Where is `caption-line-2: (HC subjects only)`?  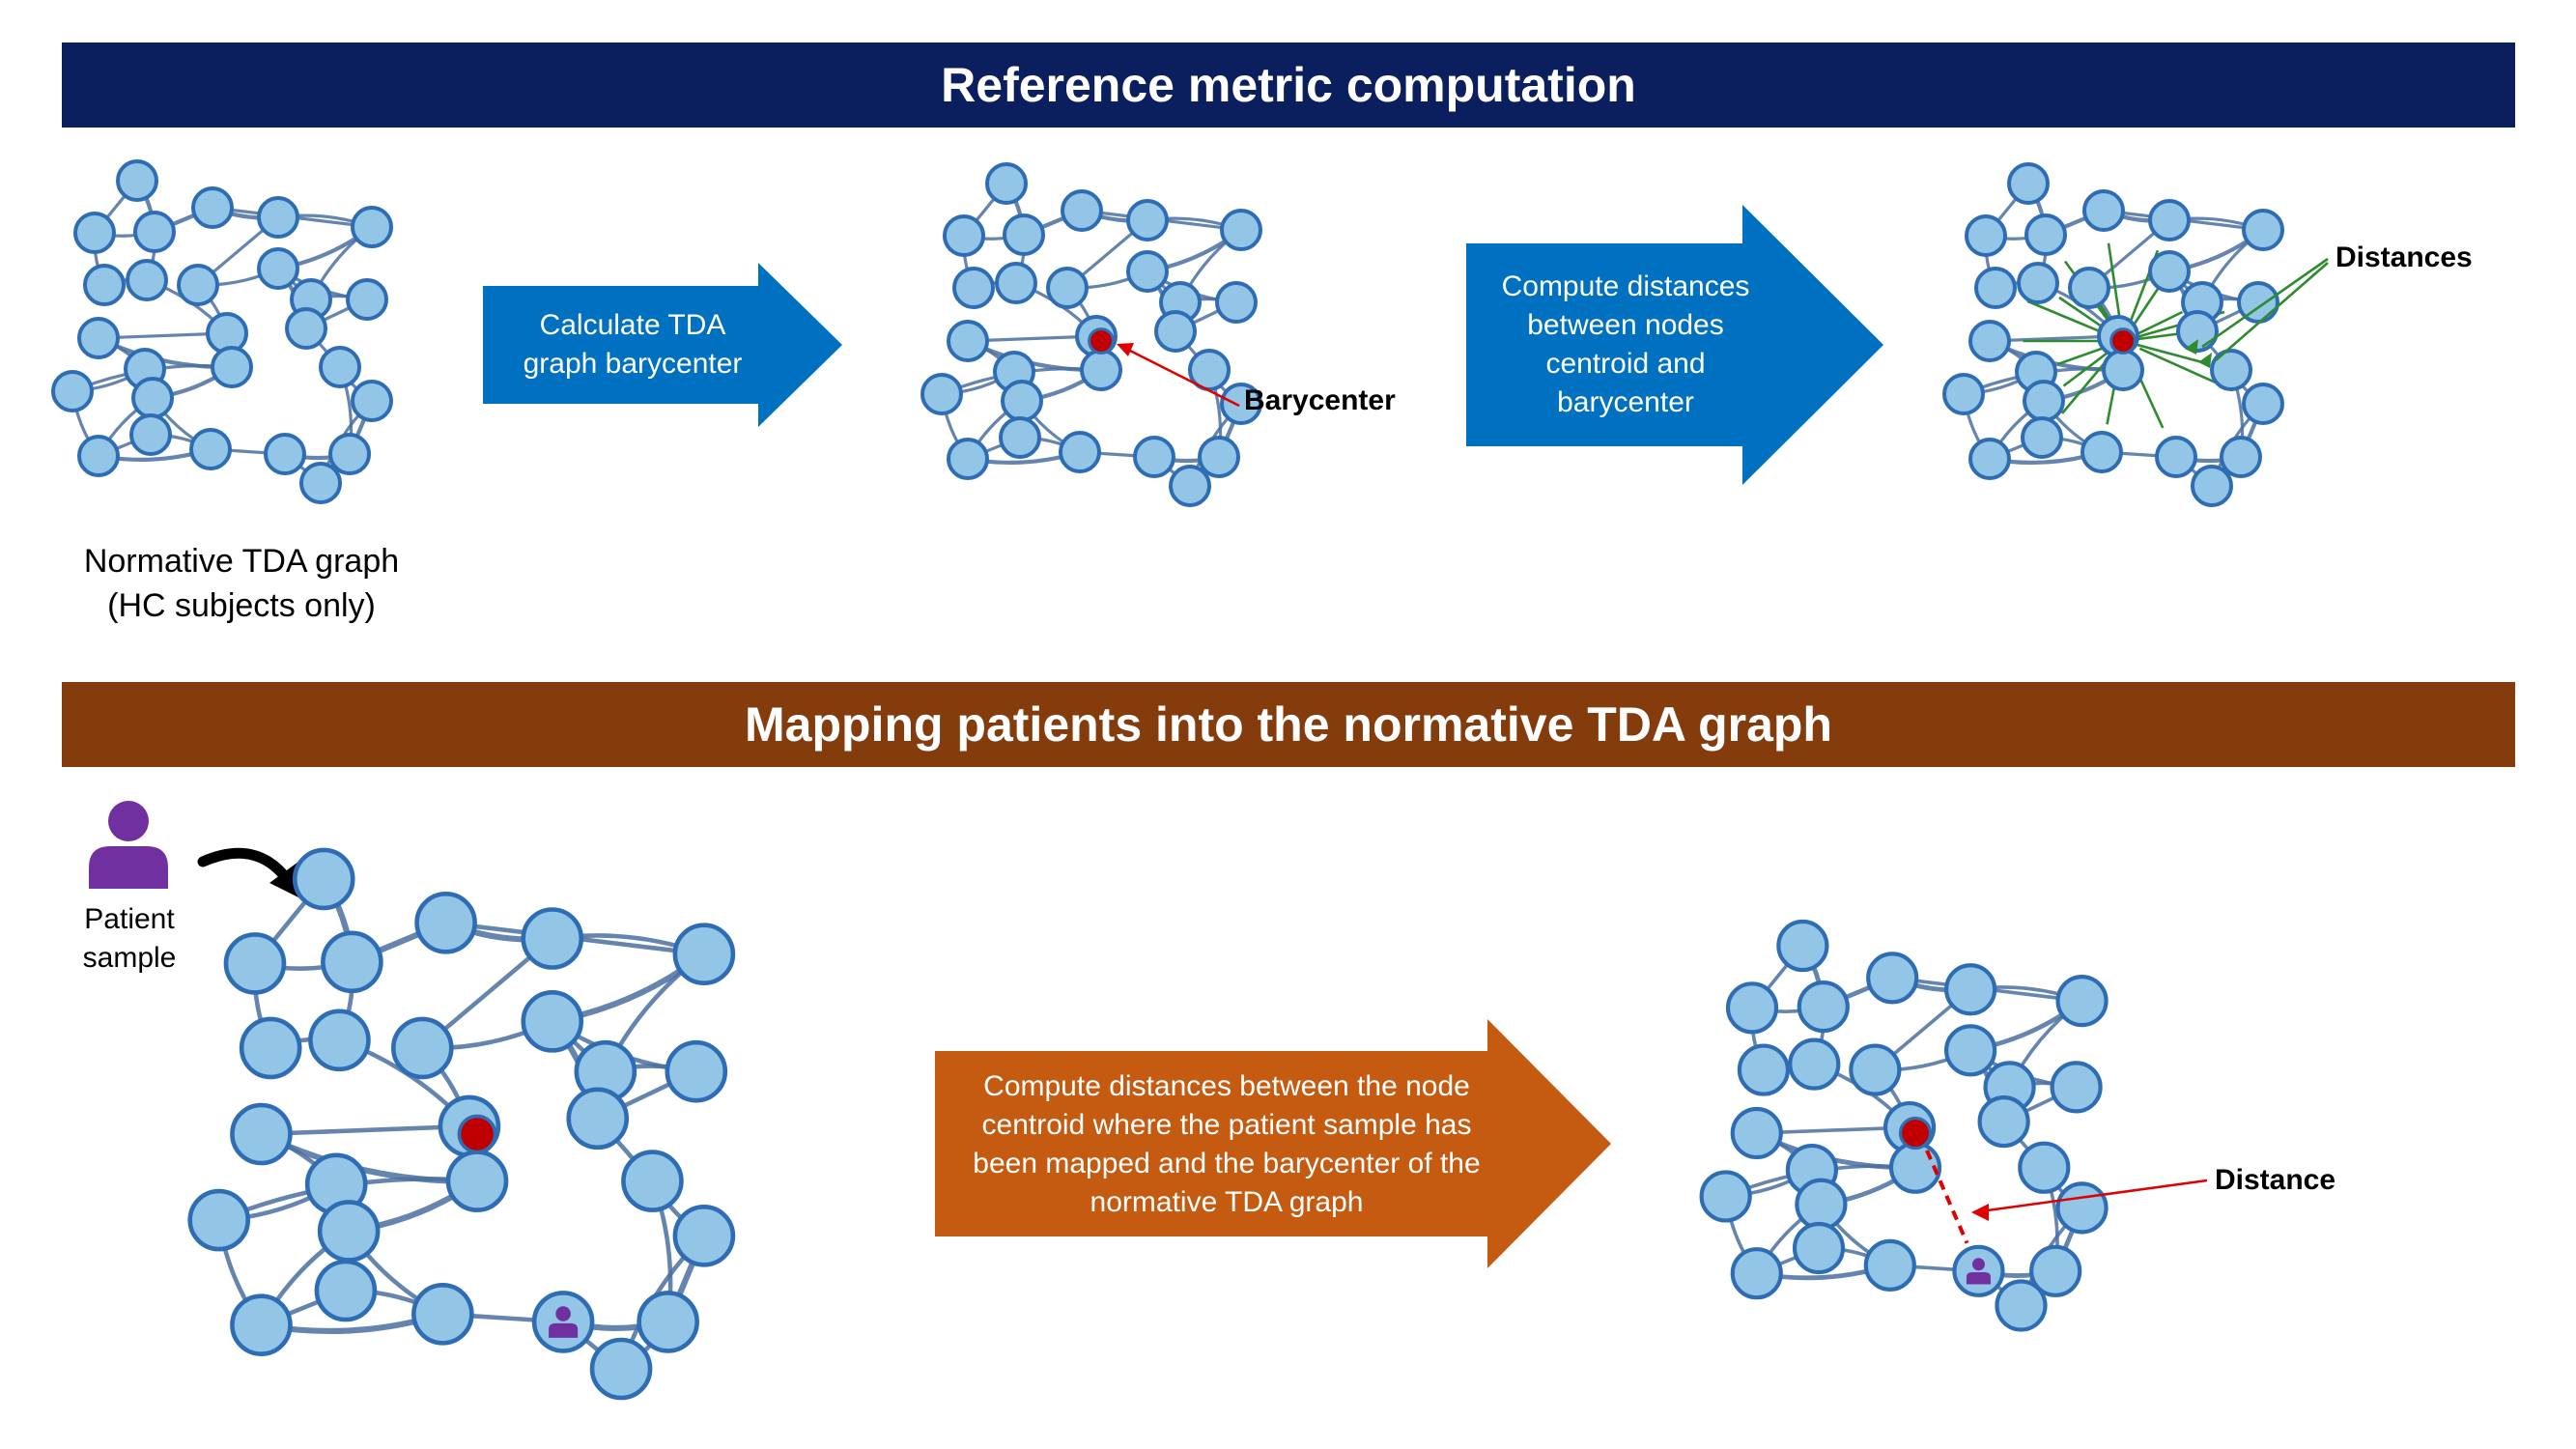 caption-line-2: (HC subjects only) is located at coordinates (241, 605).